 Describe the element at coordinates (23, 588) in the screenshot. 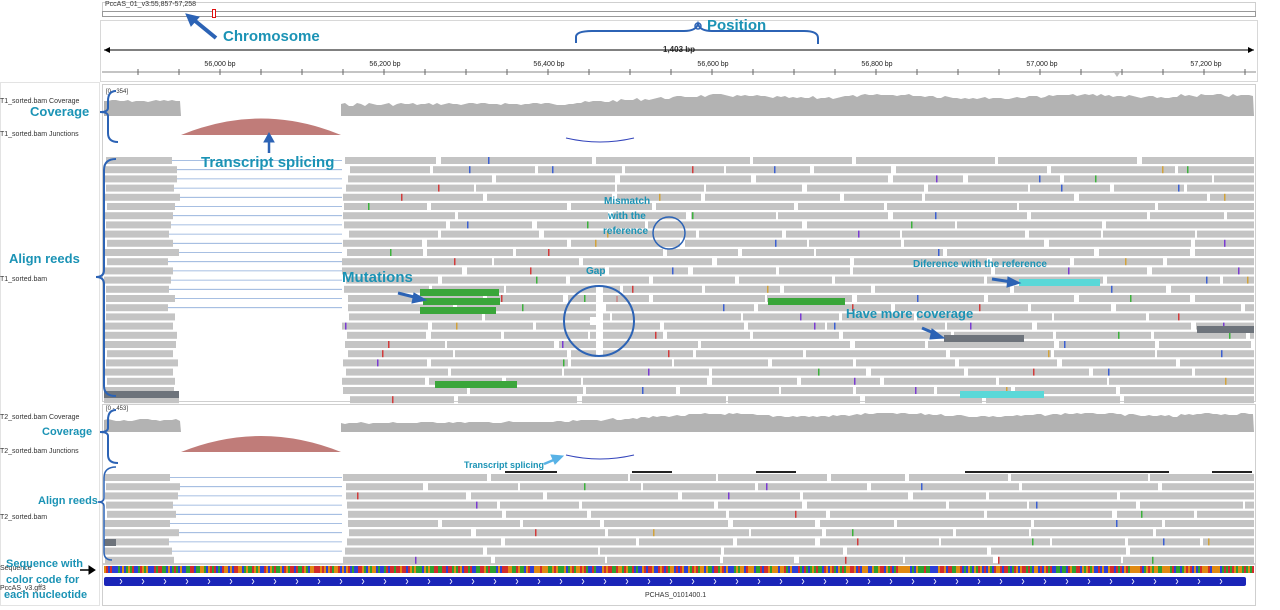

I see `gff-label: PccAS_v3.gff3` at that location.